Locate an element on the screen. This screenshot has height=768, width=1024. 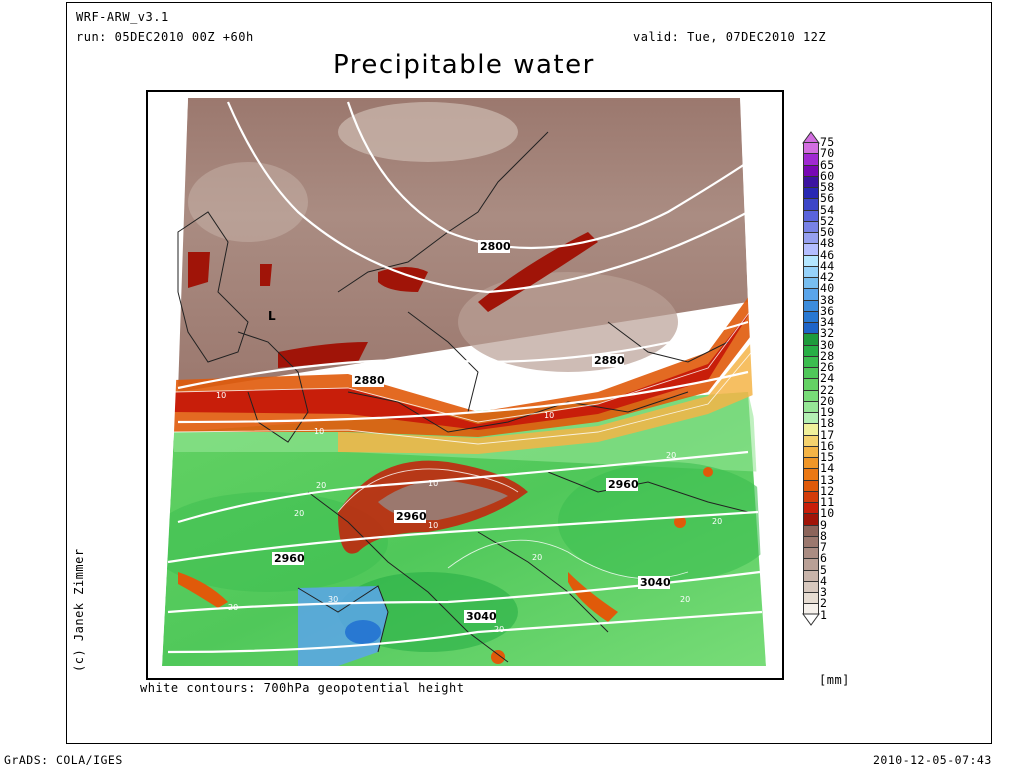
colorbar-level-label: 14 is located at coordinates (827, 468).